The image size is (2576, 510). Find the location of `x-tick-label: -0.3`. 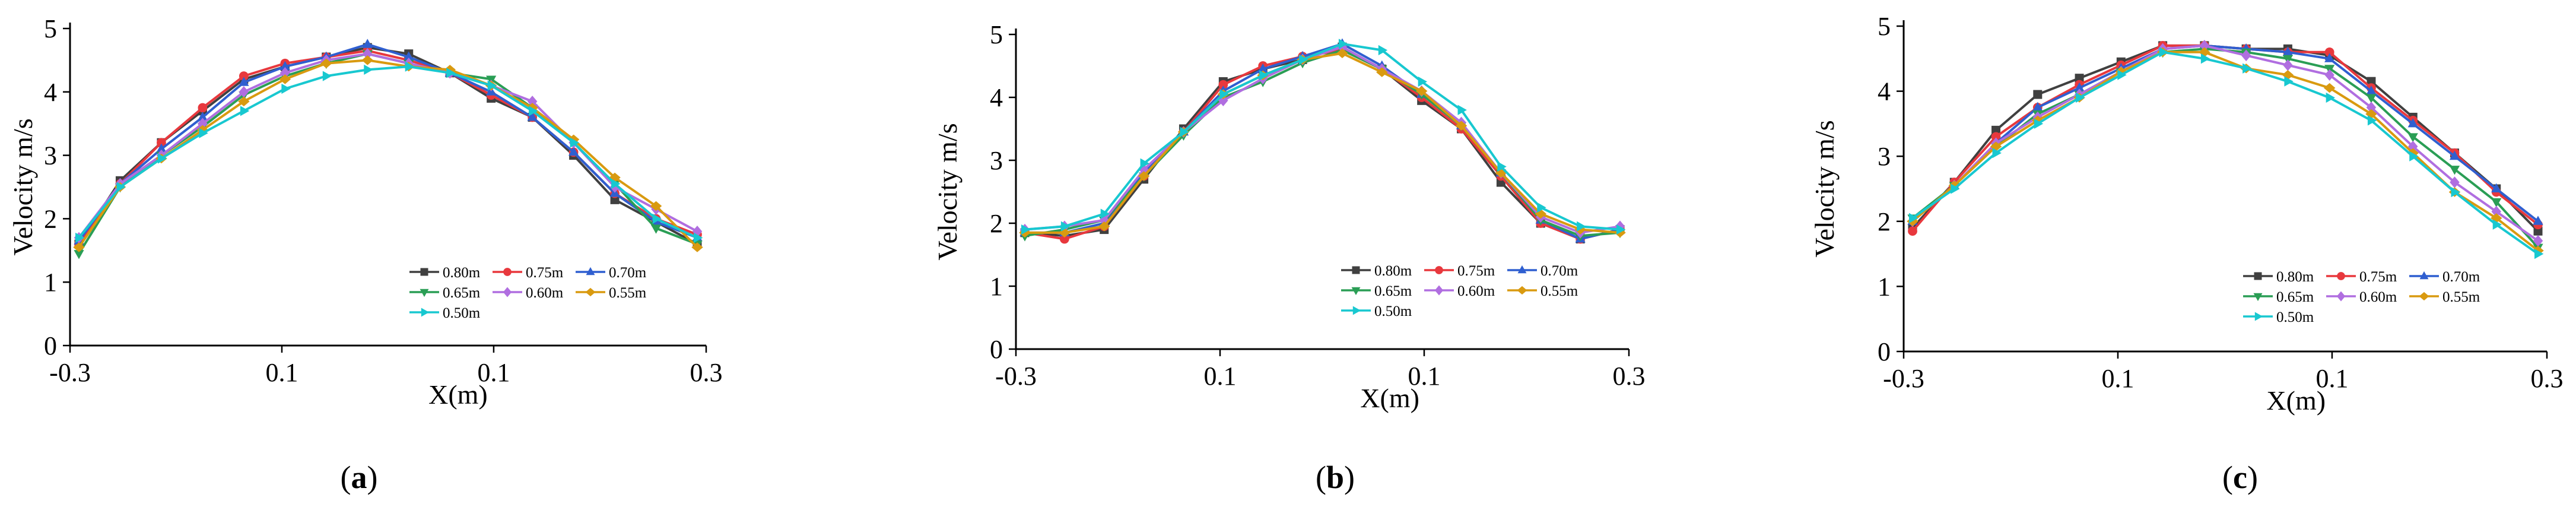

x-tick-label: -0.3 is located at coordinates (1016, 376).